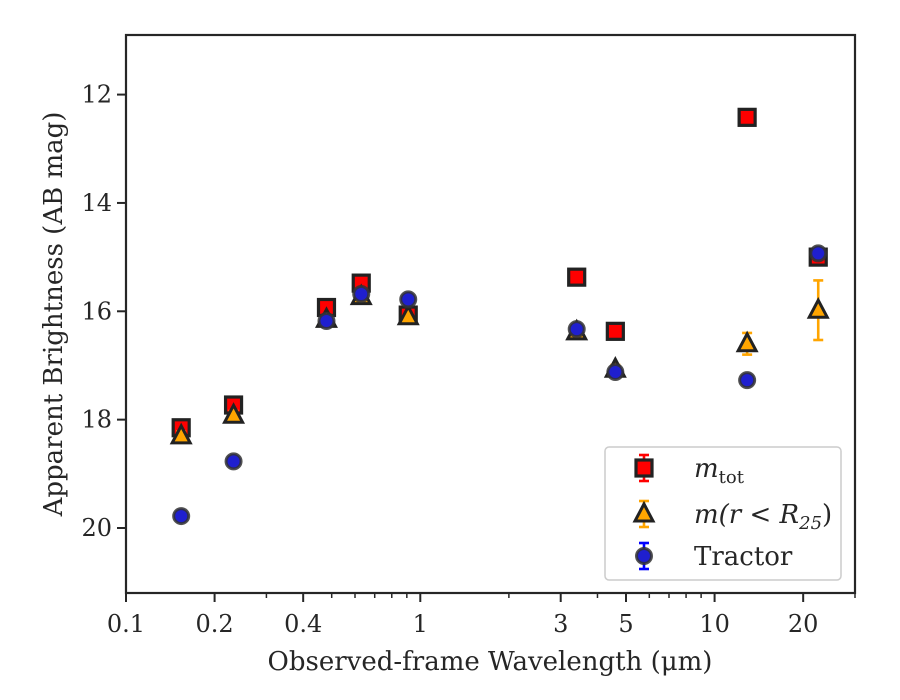 This screenshot has width=900, height=700. Describe the element at coordinates (763, 517) in the screenshot. I see `legend-label: m(r < R25)` at that location.